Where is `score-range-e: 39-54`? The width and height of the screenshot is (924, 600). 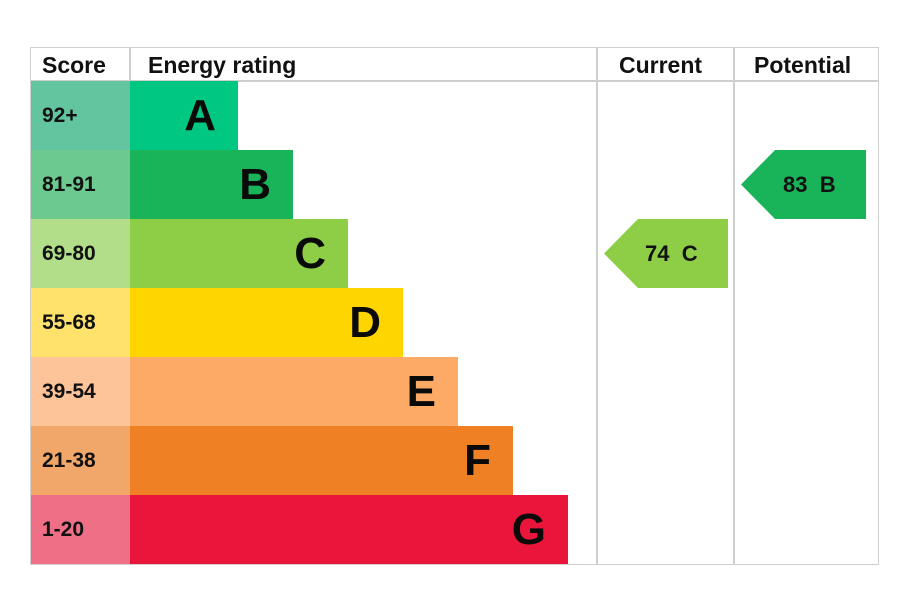 score-range-e: 39-54 is located at coordinates (80, 391).